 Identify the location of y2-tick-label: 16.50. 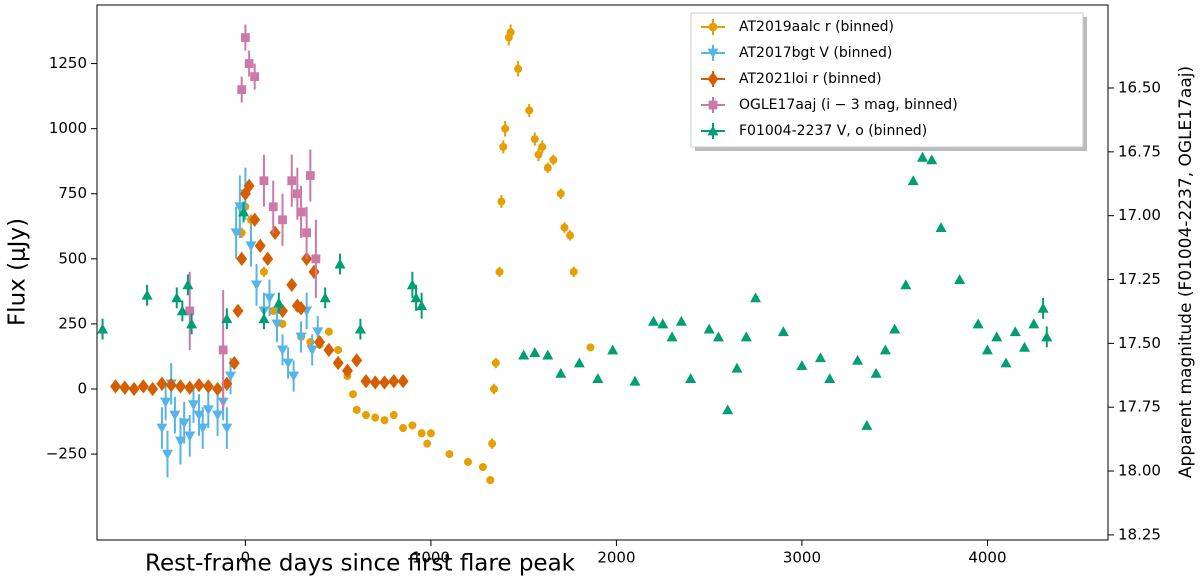
(1139, 87).